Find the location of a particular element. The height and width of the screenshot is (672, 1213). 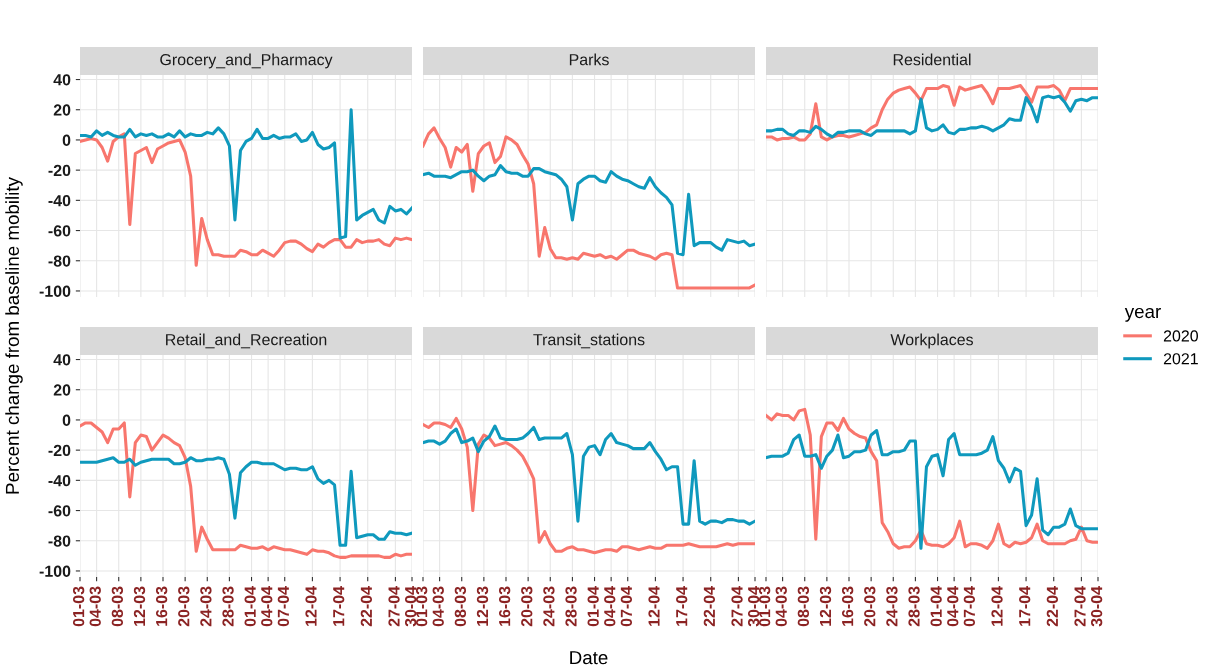

legend-label: 2020 is located at coordinates (1180, 336).